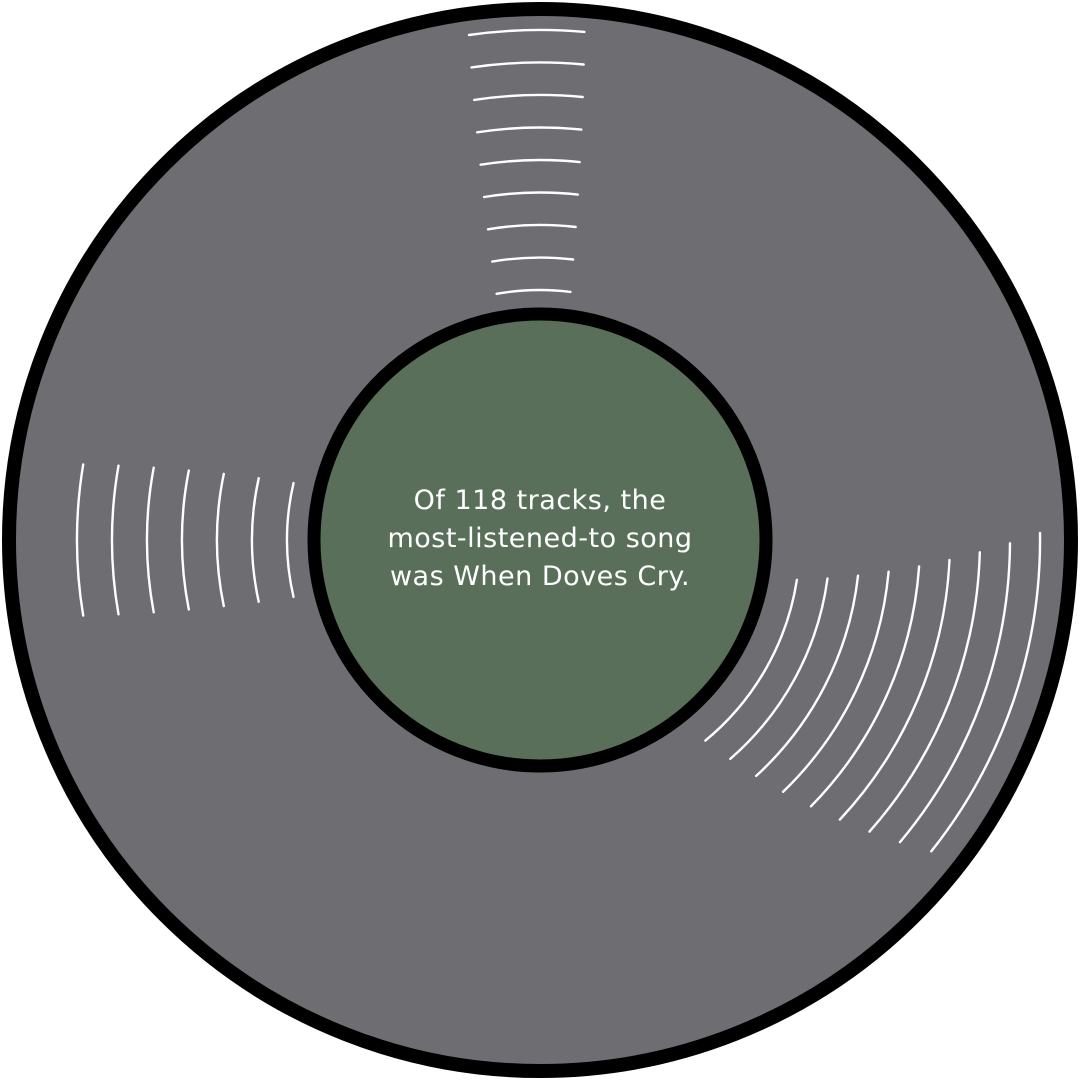 Image resolution: width=1080 pixels, height=1080 pixels. Describe the element at coordinates (540, 576) in the screenshot. I see `caption-line-3: was When Doves Cry.` at that location.